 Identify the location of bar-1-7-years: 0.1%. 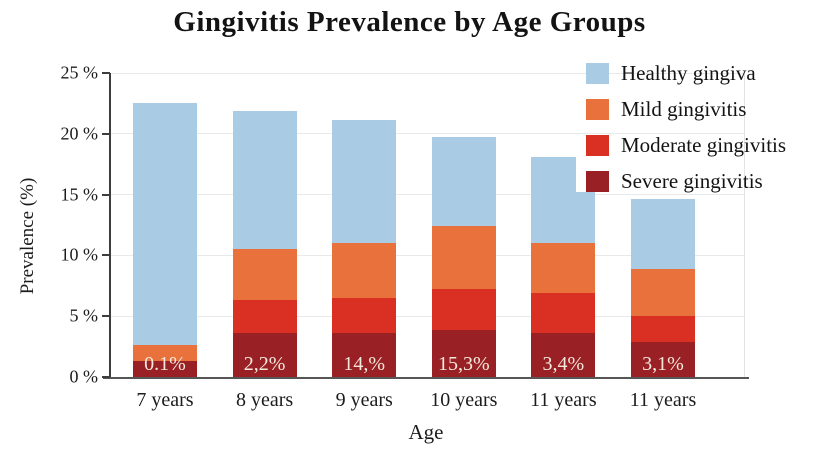
(165, 240).